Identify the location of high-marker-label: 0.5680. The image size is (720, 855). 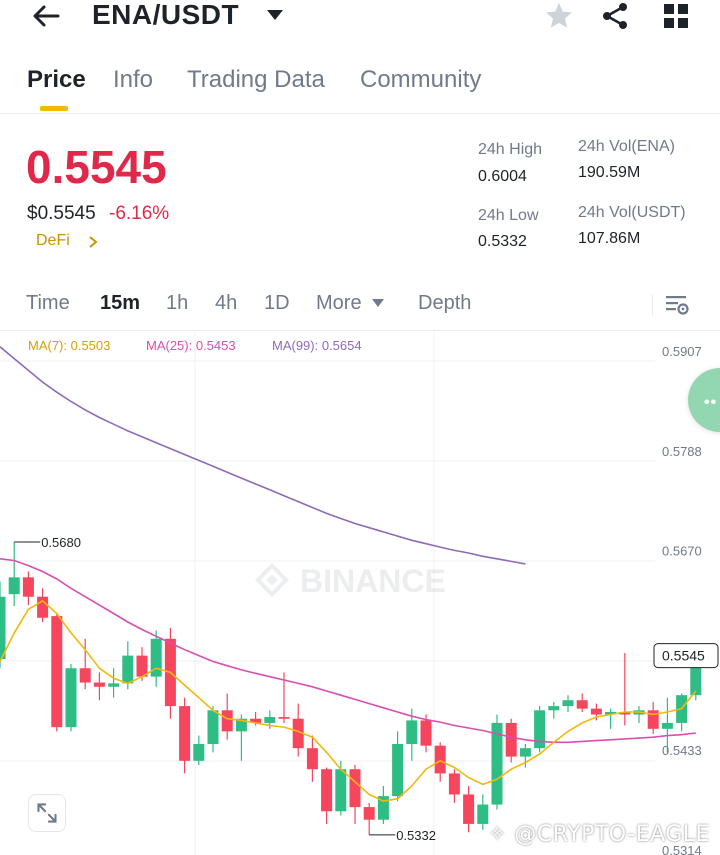
(61, 542).